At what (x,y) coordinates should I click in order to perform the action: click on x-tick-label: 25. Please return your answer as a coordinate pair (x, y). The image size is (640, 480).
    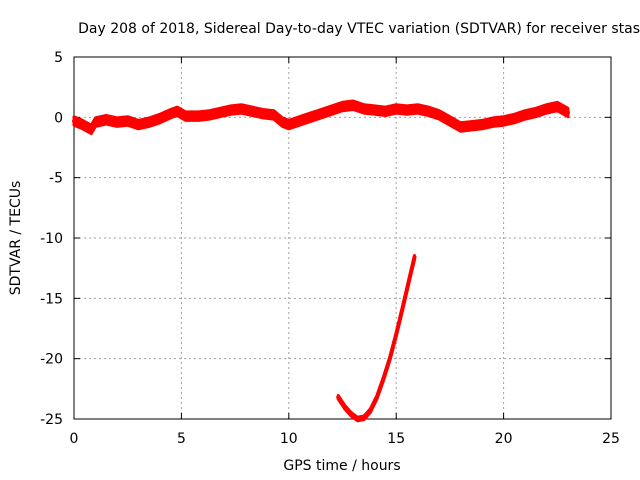
    Looking at the image, I should click on (611, 439).